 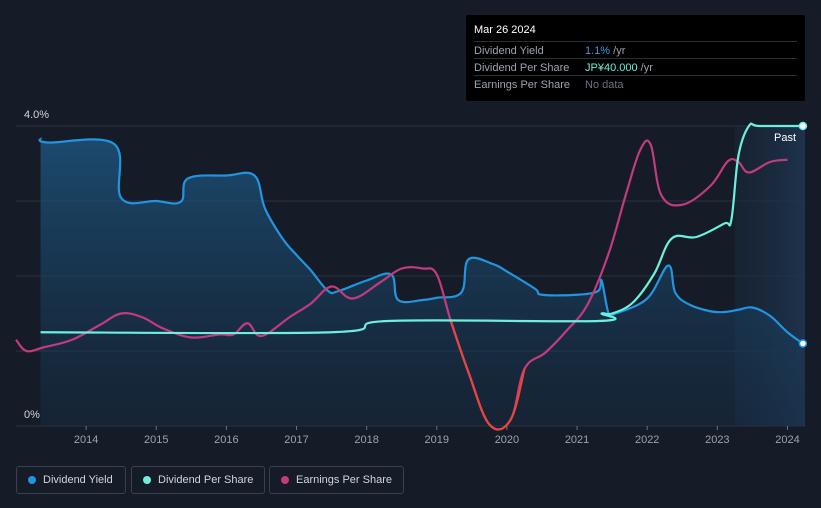 What do you see at coordinates (366, 440) in the screenshot?
I see `x-tick-label: 2018` at bounding box center [366, 440].